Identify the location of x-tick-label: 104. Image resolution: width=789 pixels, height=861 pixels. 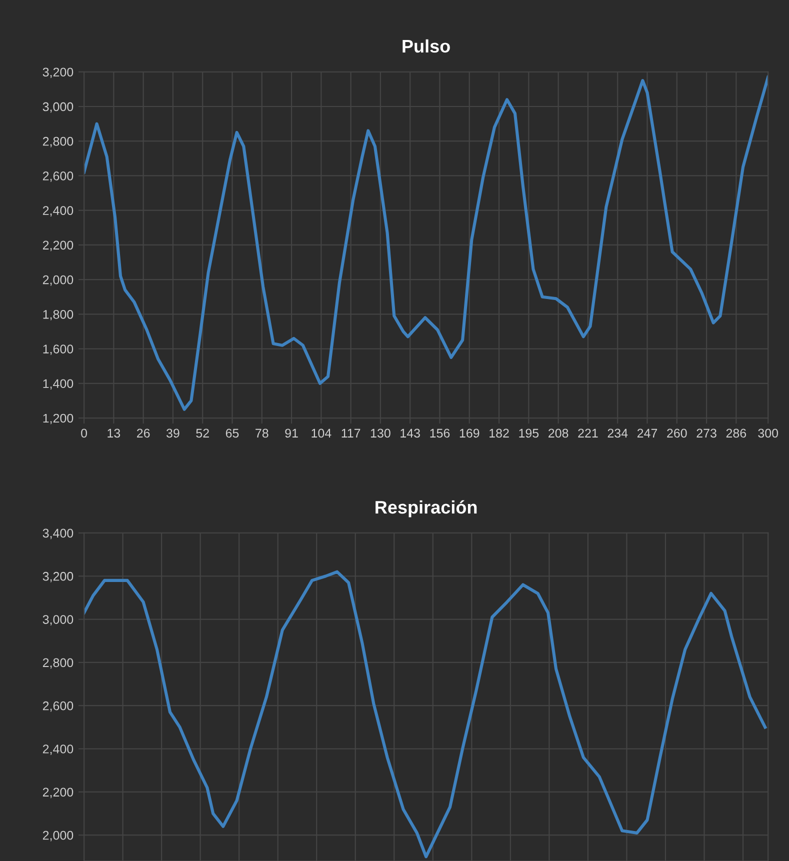
(322, 433).